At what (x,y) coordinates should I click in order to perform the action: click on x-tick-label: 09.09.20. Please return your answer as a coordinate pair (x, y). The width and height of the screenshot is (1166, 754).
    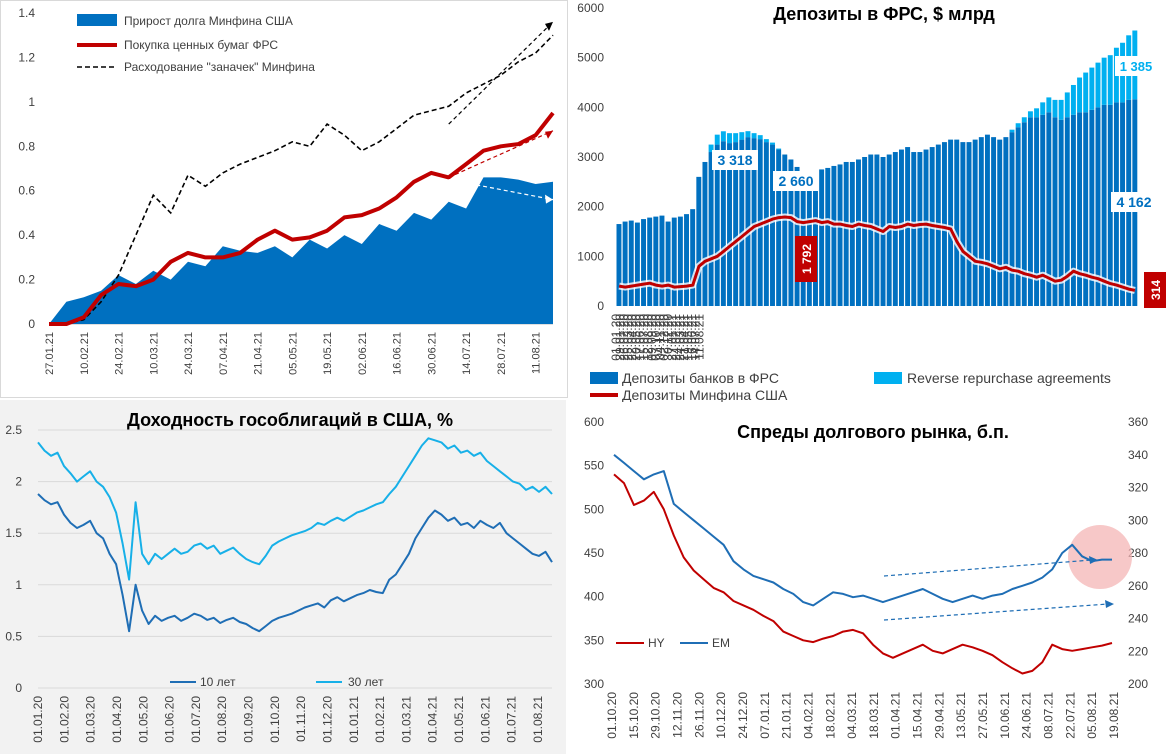
    Looking at the image, I should click on (652, 337).